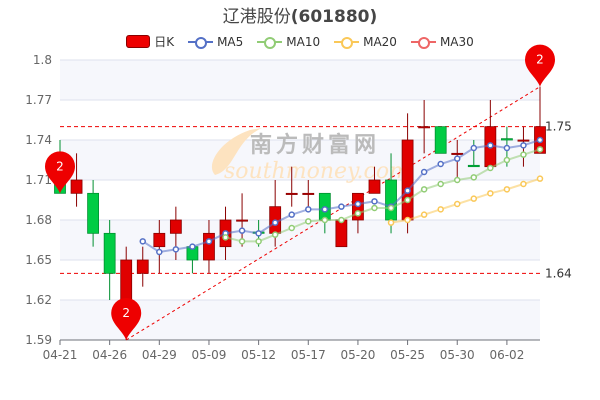 This screenshot has width=600, height=400. I want to click on mark-line-label: 1.75, so click(558, 127).